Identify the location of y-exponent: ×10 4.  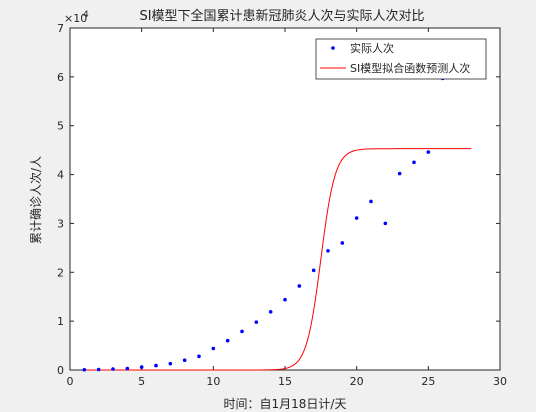
(76, 17).